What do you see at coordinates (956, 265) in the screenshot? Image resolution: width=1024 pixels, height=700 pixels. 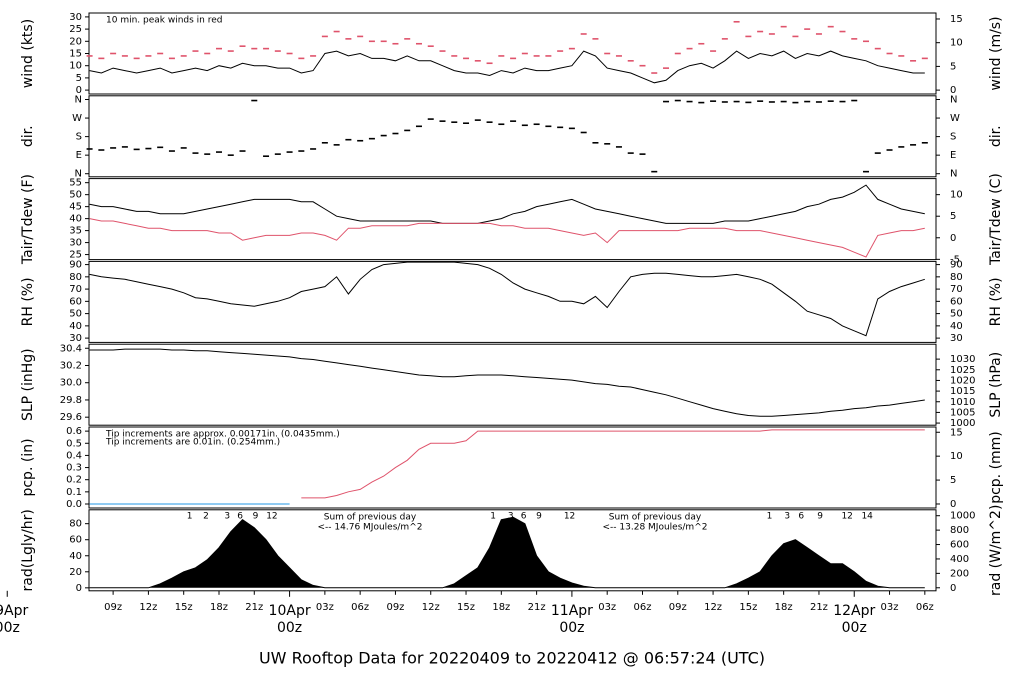 I see `y2-tick-label: 90` at bounding box center [956, 265].